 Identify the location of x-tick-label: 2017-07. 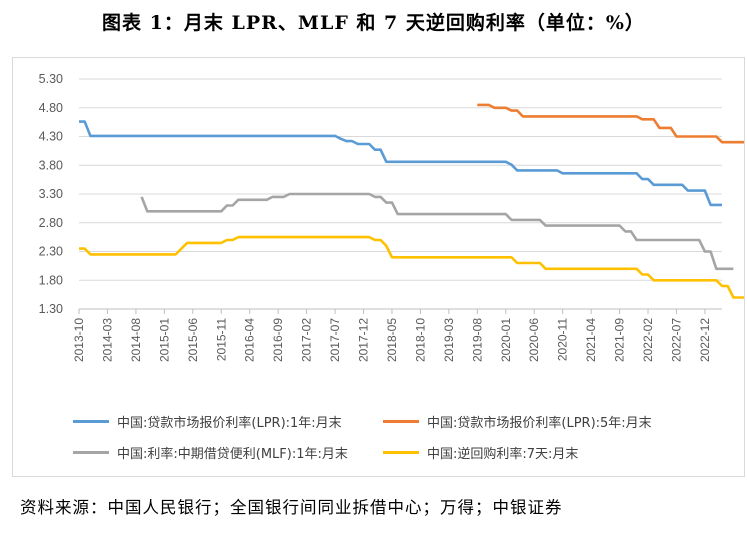
(335, 340).